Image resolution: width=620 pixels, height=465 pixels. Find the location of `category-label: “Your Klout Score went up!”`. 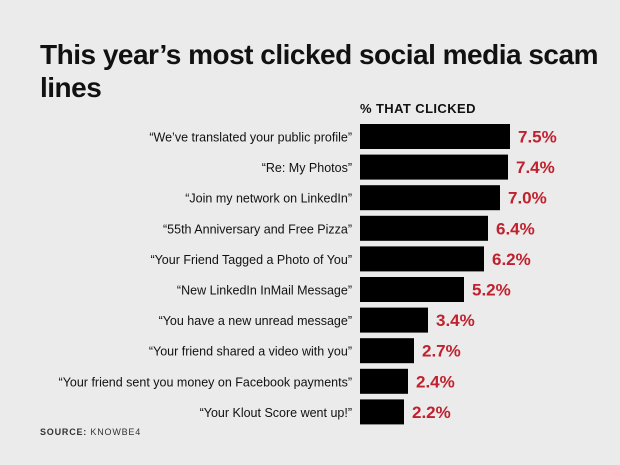

category-label: “Your Klout Score went up!” is located at coordinates (276, 413).